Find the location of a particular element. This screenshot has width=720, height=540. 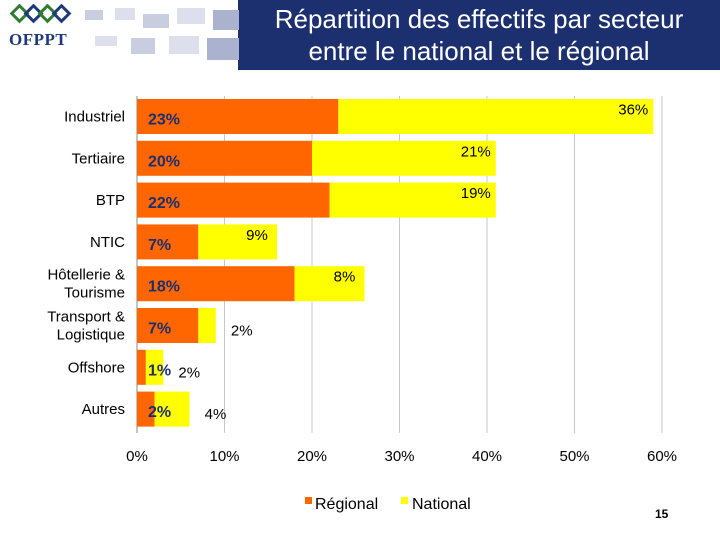

category-label: Autres is located at coordinates (103, 409).